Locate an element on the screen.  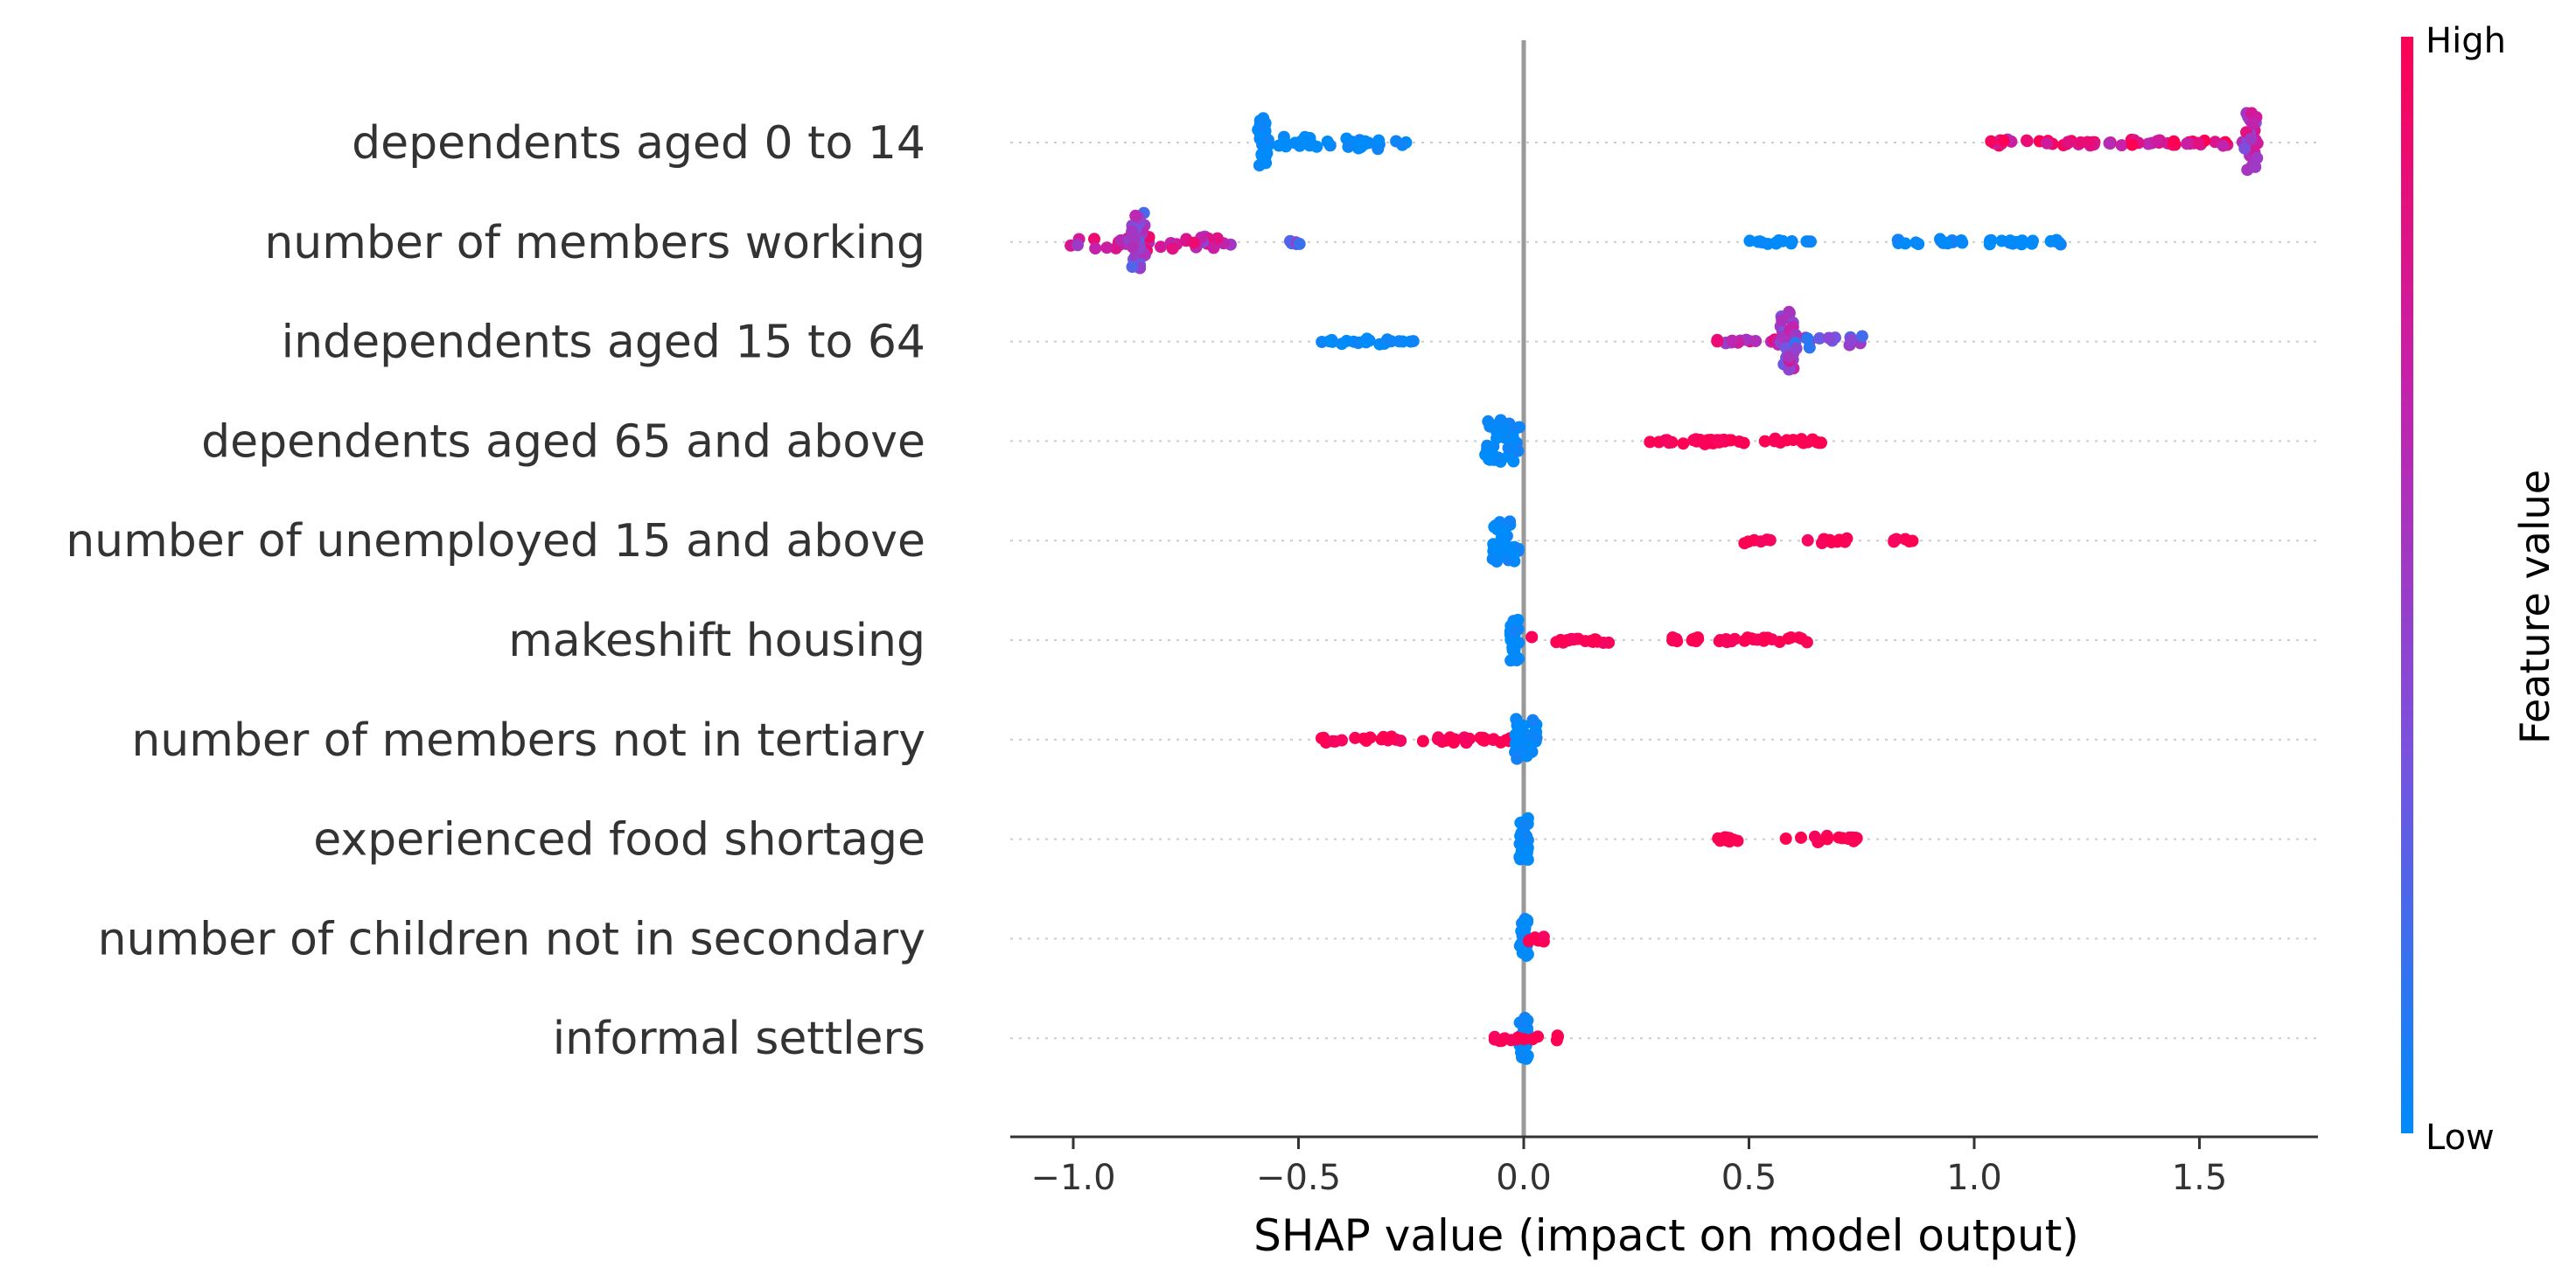
colorbar-title: Feature value is located at coordinates (2535, 606).